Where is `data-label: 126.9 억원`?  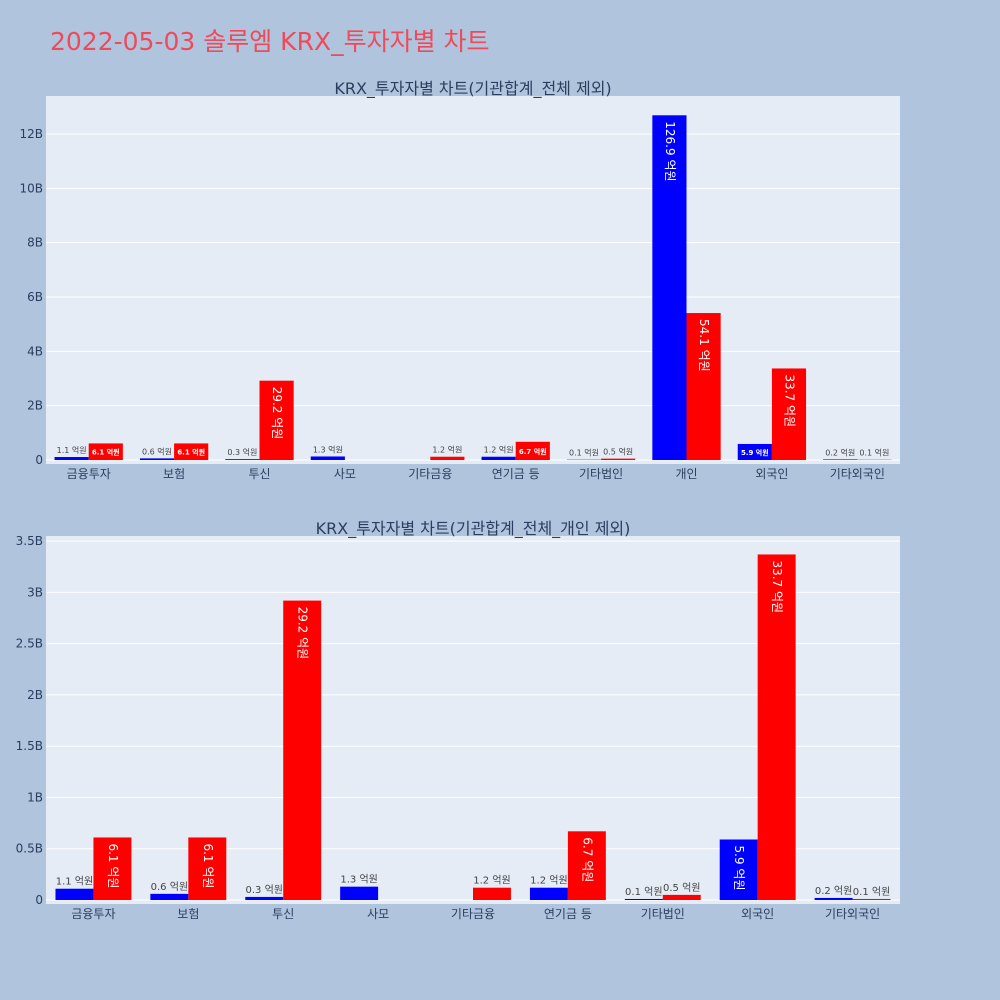
data-label: 126.9 억원 is located at coordinates (670, 151).